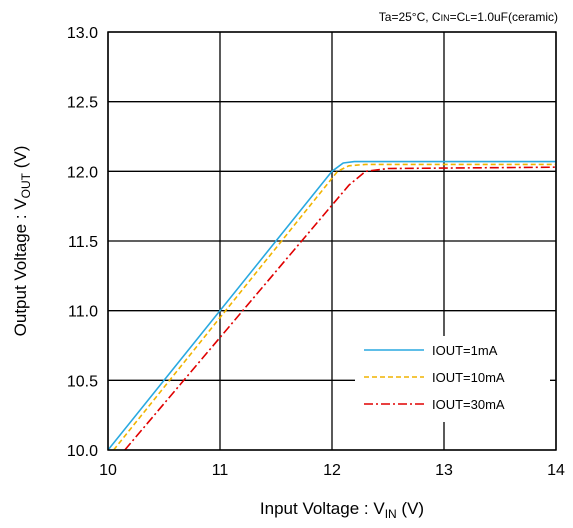 The image size is (573, 528). Describe the element at coordinates (108, 470) in the screenshot. I see `x-tick-label: 10` at that location.